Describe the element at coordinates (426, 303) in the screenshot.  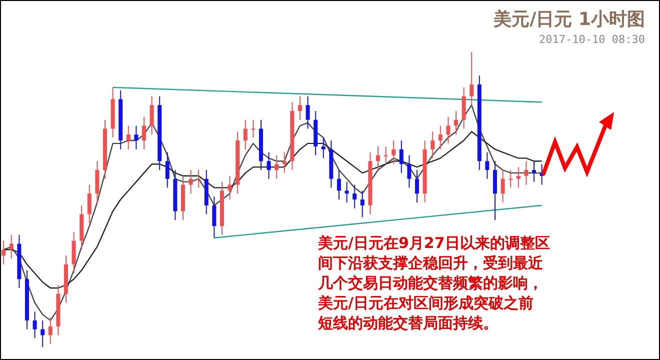
I see `annotation: 美元/日元在对区间形成突破之前` at that location.